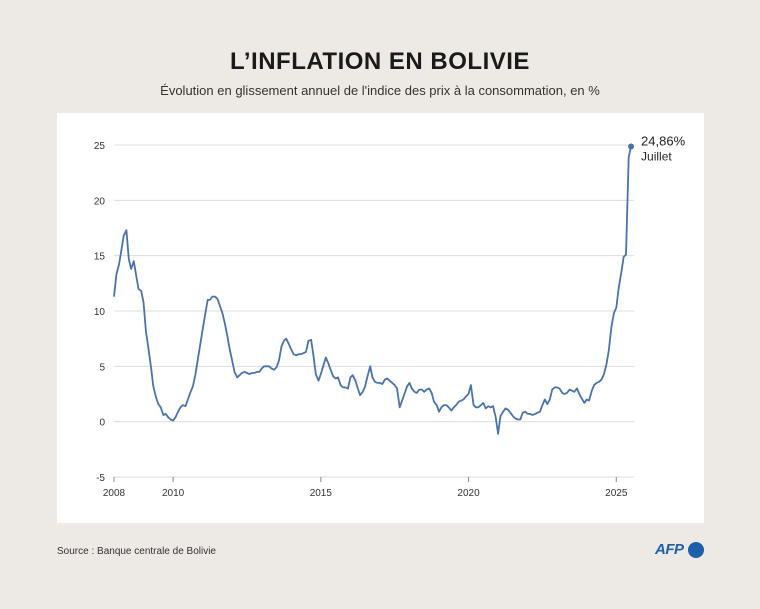 Image resolution: width=760 pixels, height=609 pixels. What do you see at coordinates (100, 257) in the screenshot?
I see `y-tick-label: 15` at bounding box center [100, 257].